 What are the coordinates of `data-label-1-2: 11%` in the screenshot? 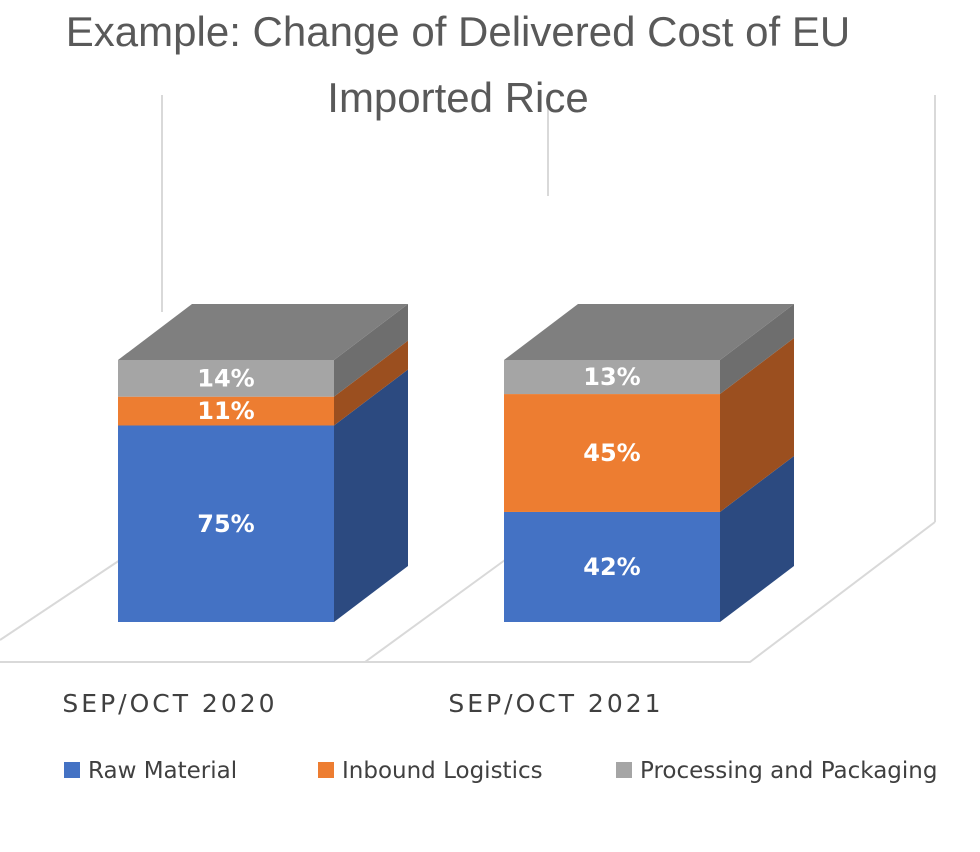 It's located at (225, 411).